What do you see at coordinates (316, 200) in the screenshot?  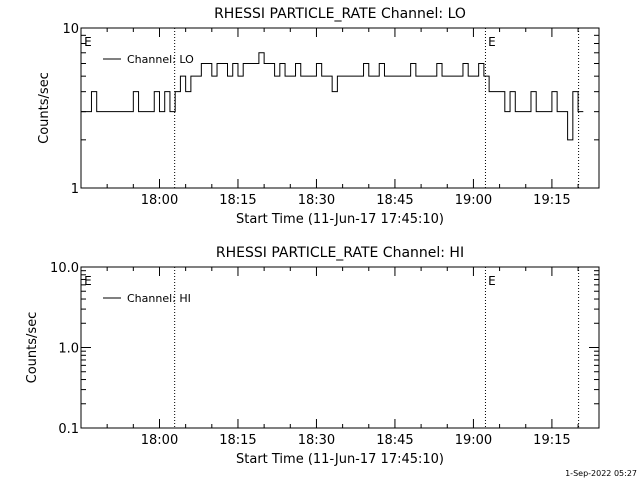 I see `panel-1-x-tick-label: 18:30` at bounding box center [316, 200].